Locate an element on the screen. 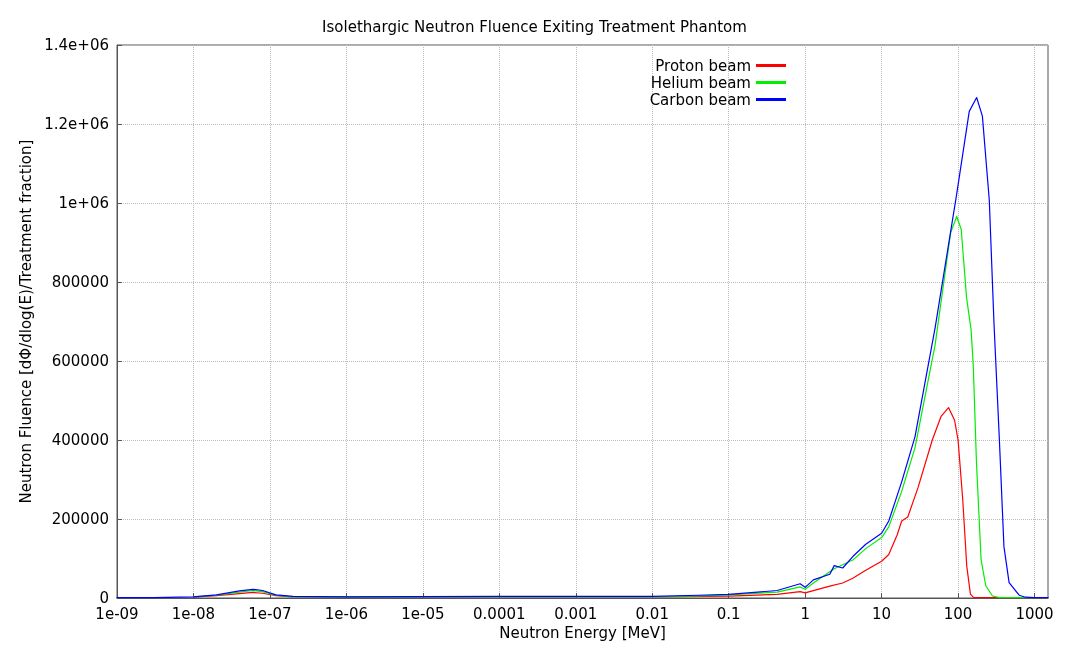  y-tick-label: 1.4e+06 is located at coordinates (76, 45).